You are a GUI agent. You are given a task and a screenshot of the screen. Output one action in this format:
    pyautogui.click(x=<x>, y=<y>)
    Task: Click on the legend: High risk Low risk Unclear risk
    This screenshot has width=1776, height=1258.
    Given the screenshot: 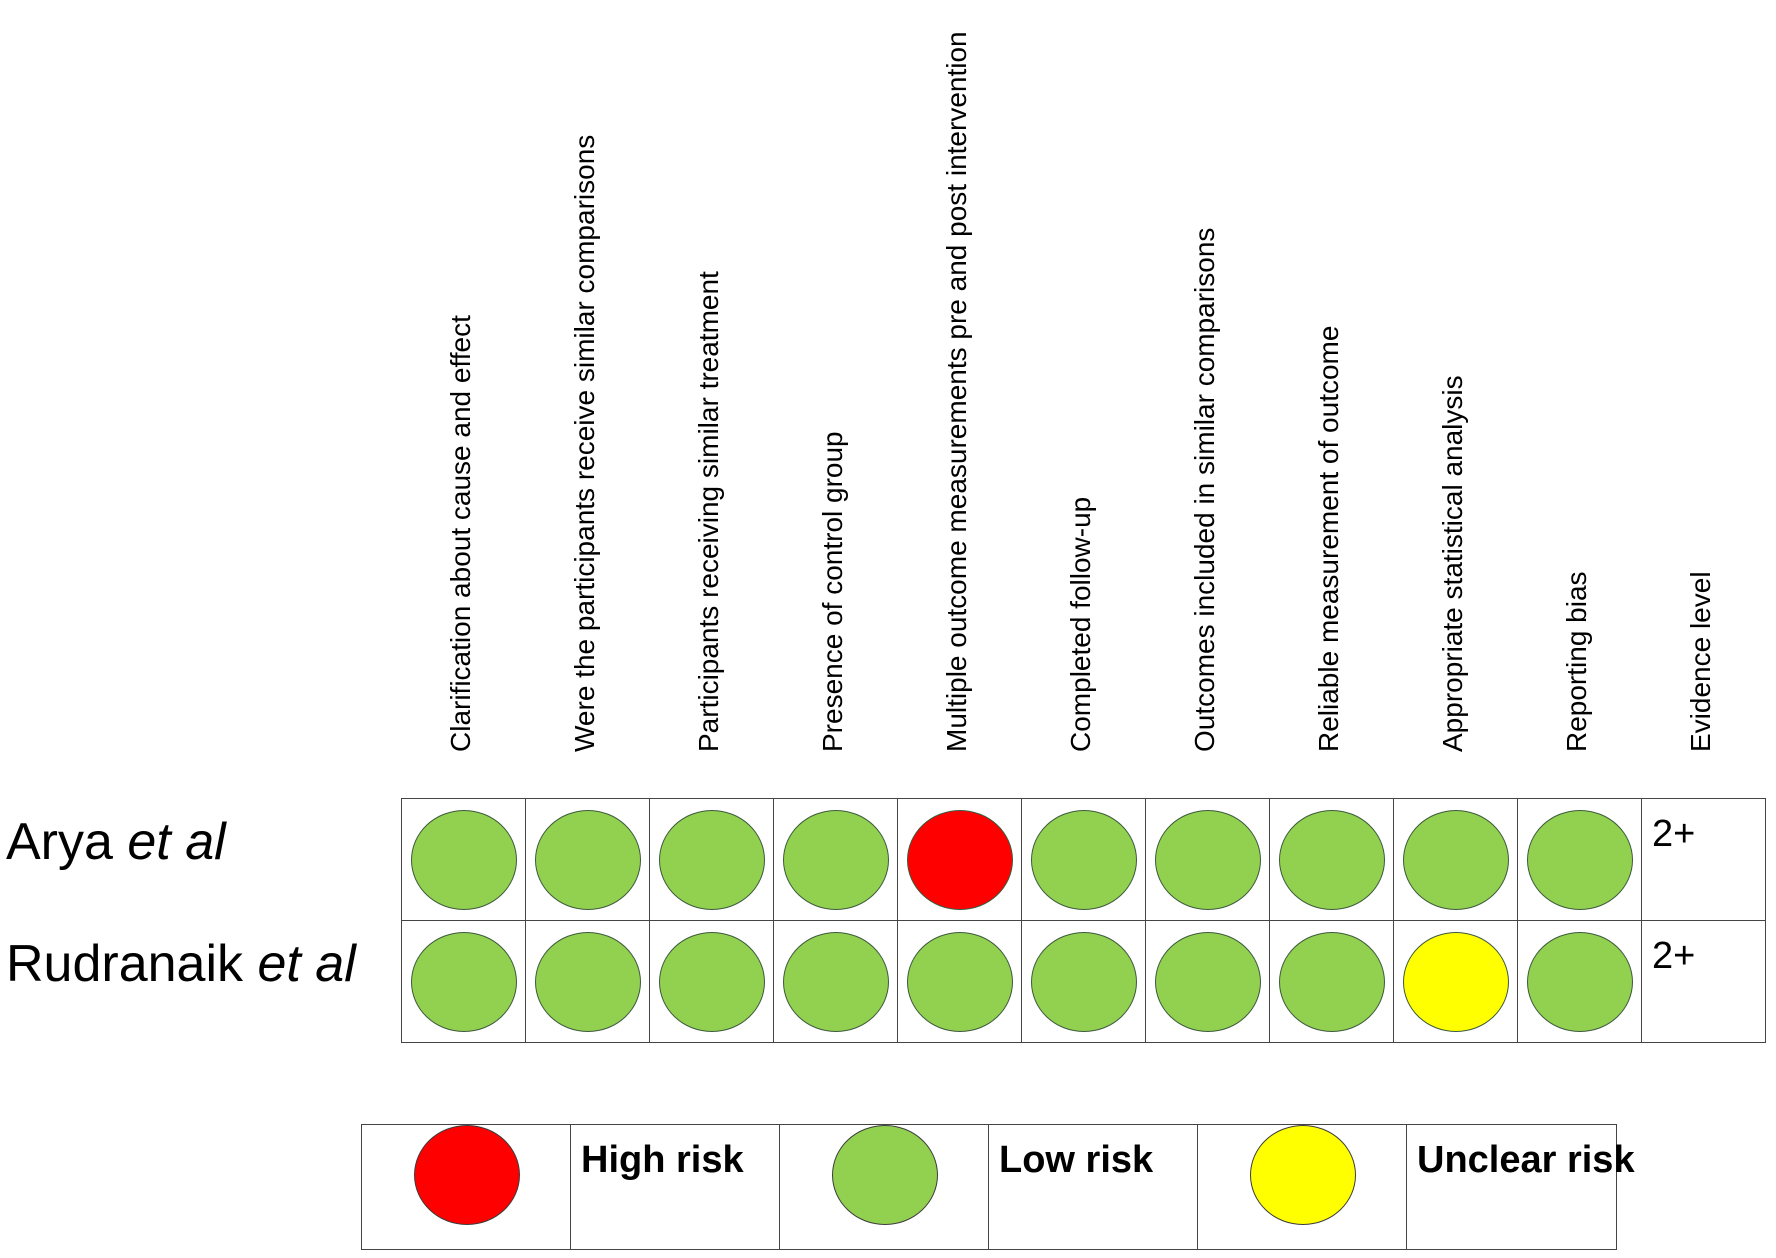 What is the action you would take?
    pyautogui.click(x=998, y=1187)
    